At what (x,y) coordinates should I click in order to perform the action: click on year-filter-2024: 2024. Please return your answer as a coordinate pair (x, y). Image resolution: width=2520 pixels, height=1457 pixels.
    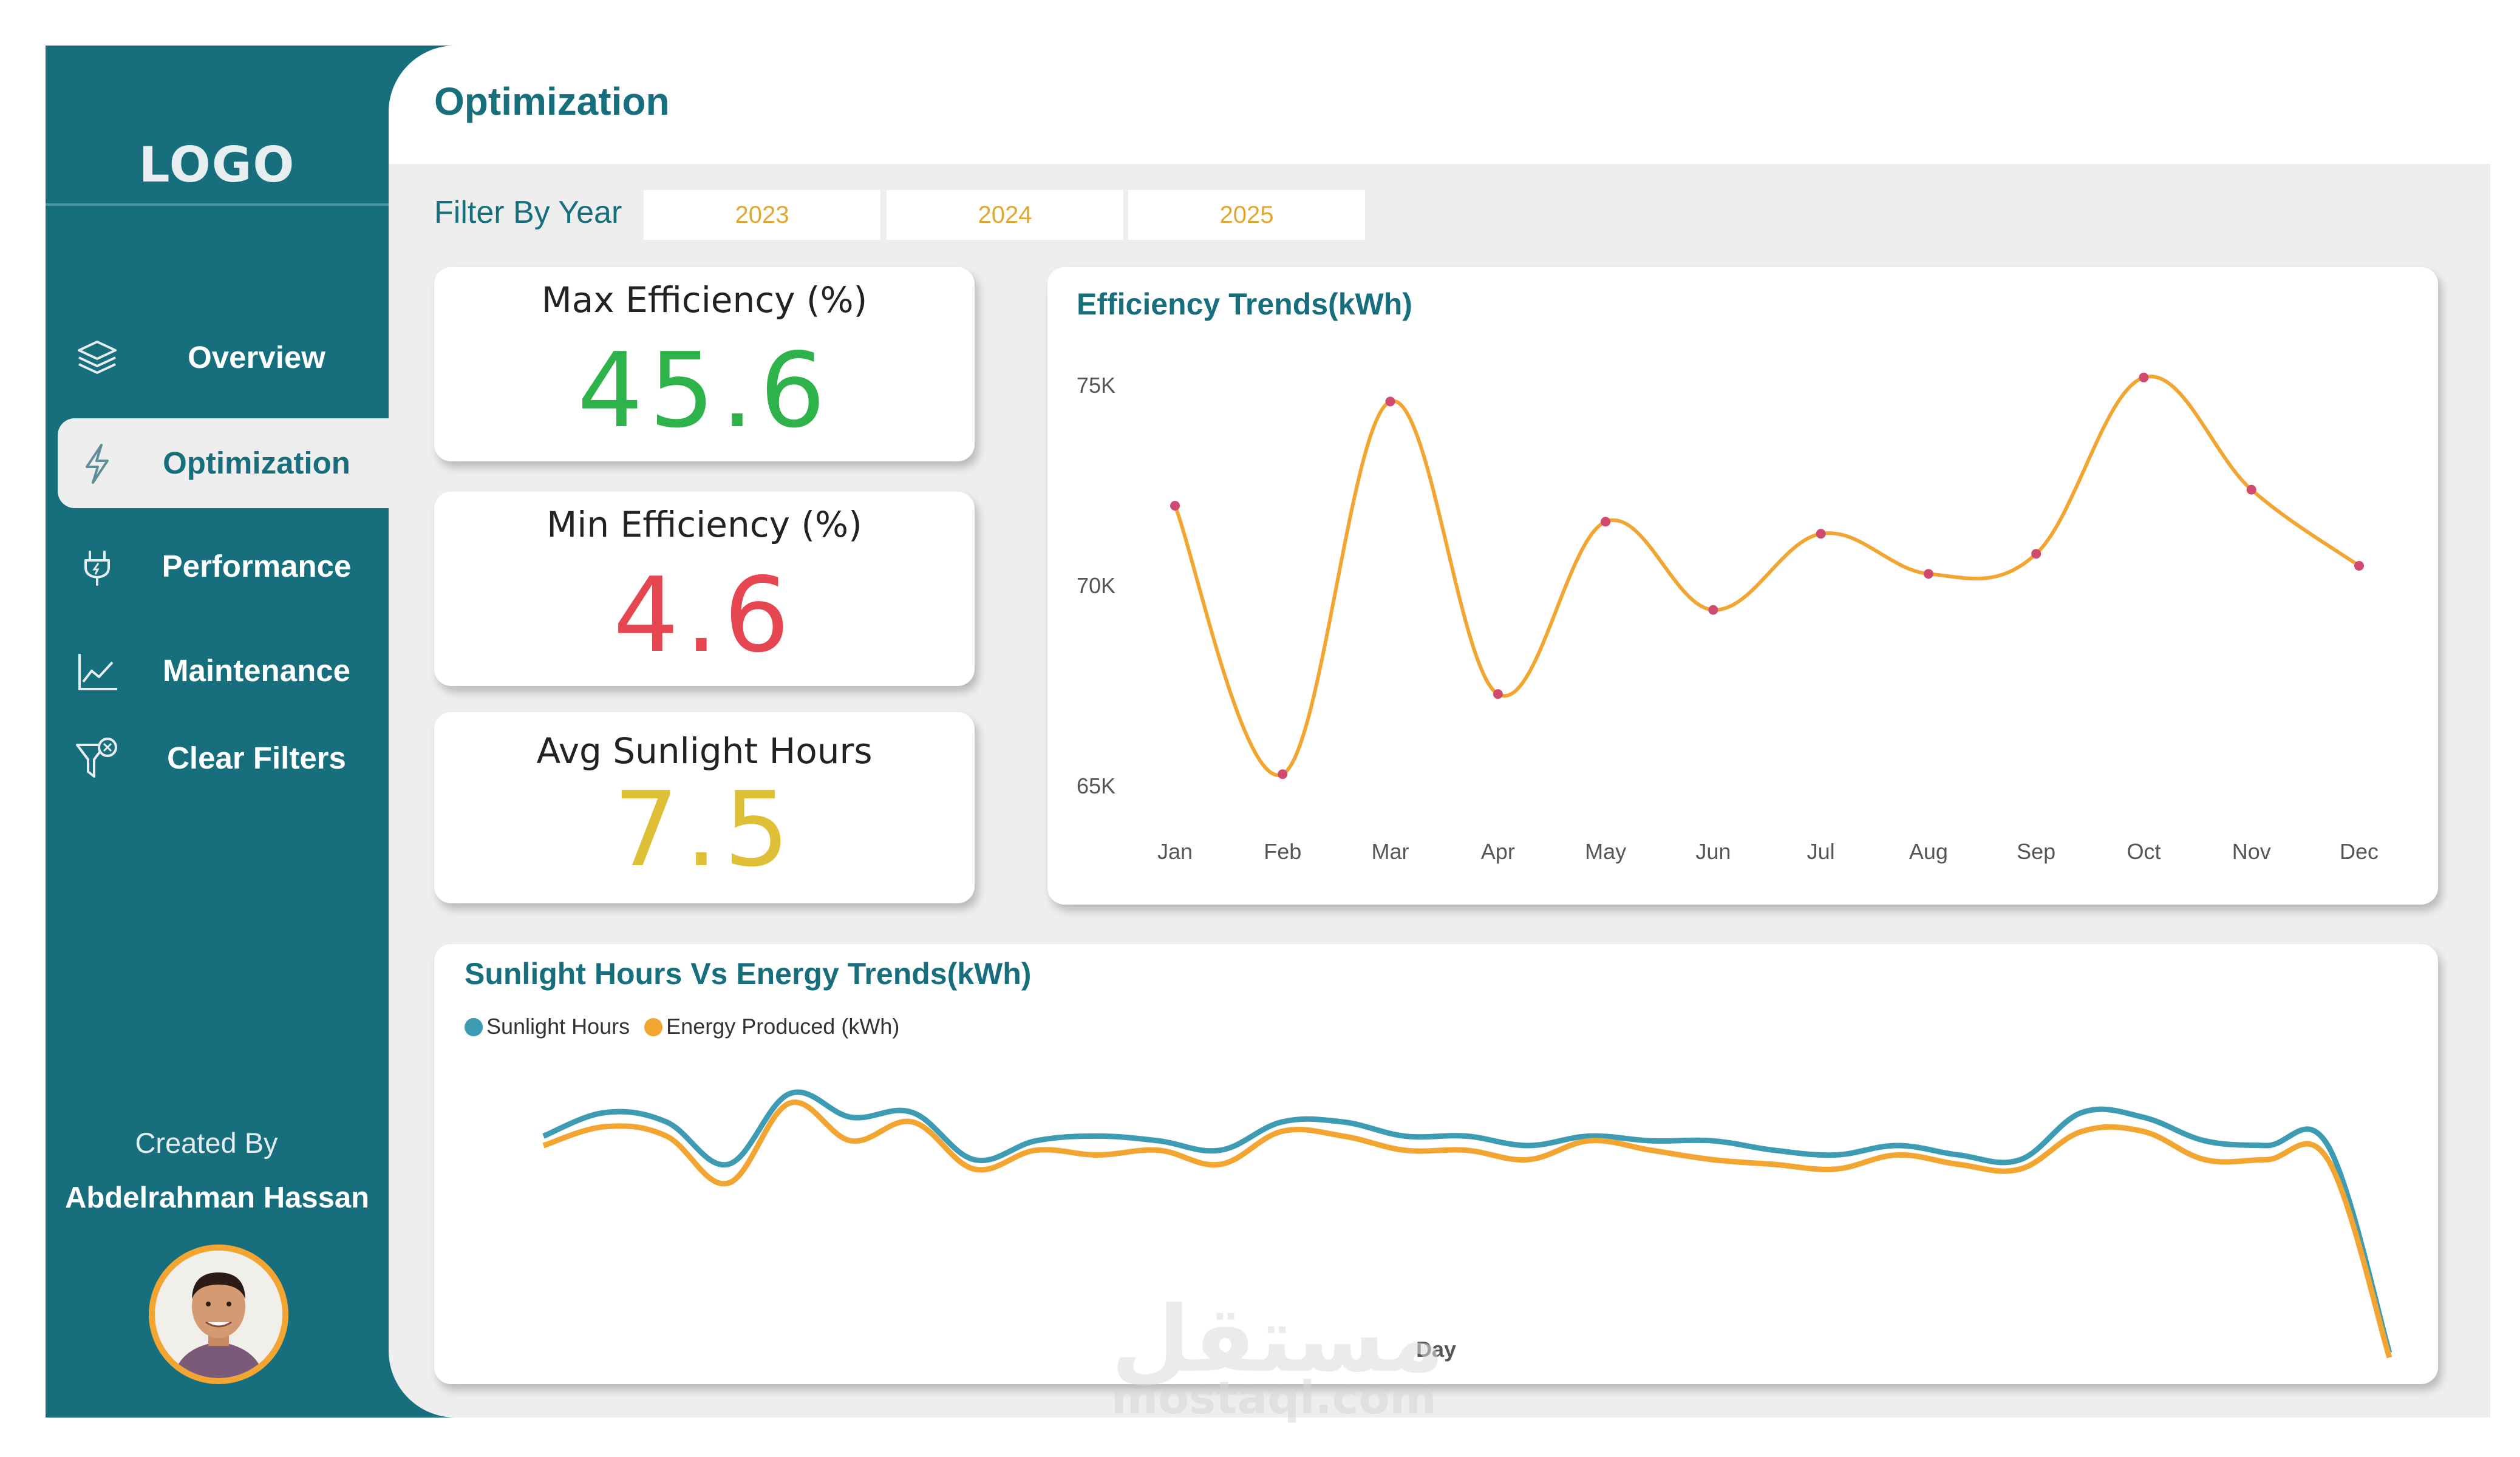
    Looking at the image, I should click on (1005, 215).